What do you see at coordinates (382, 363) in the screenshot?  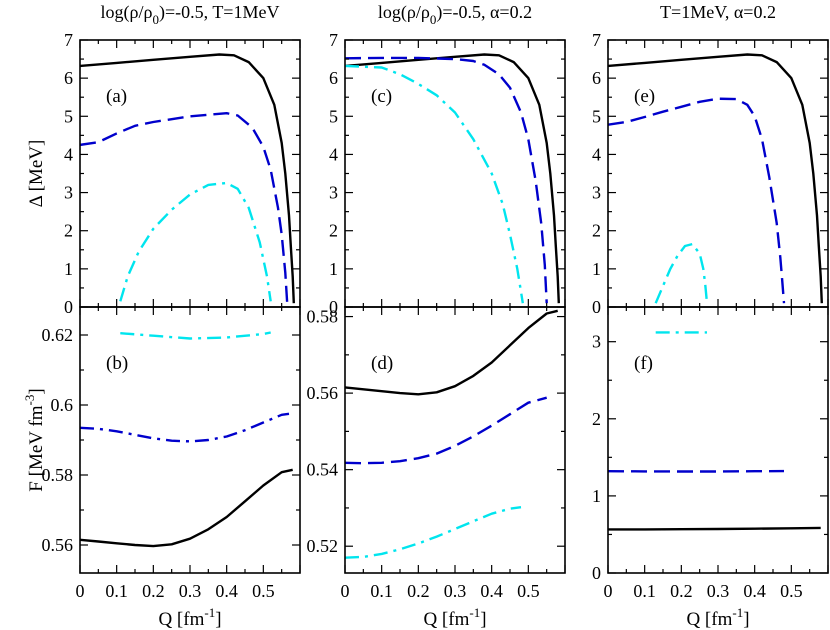 I see `panel-label-d: (d)` at bounding box center [382, 363].